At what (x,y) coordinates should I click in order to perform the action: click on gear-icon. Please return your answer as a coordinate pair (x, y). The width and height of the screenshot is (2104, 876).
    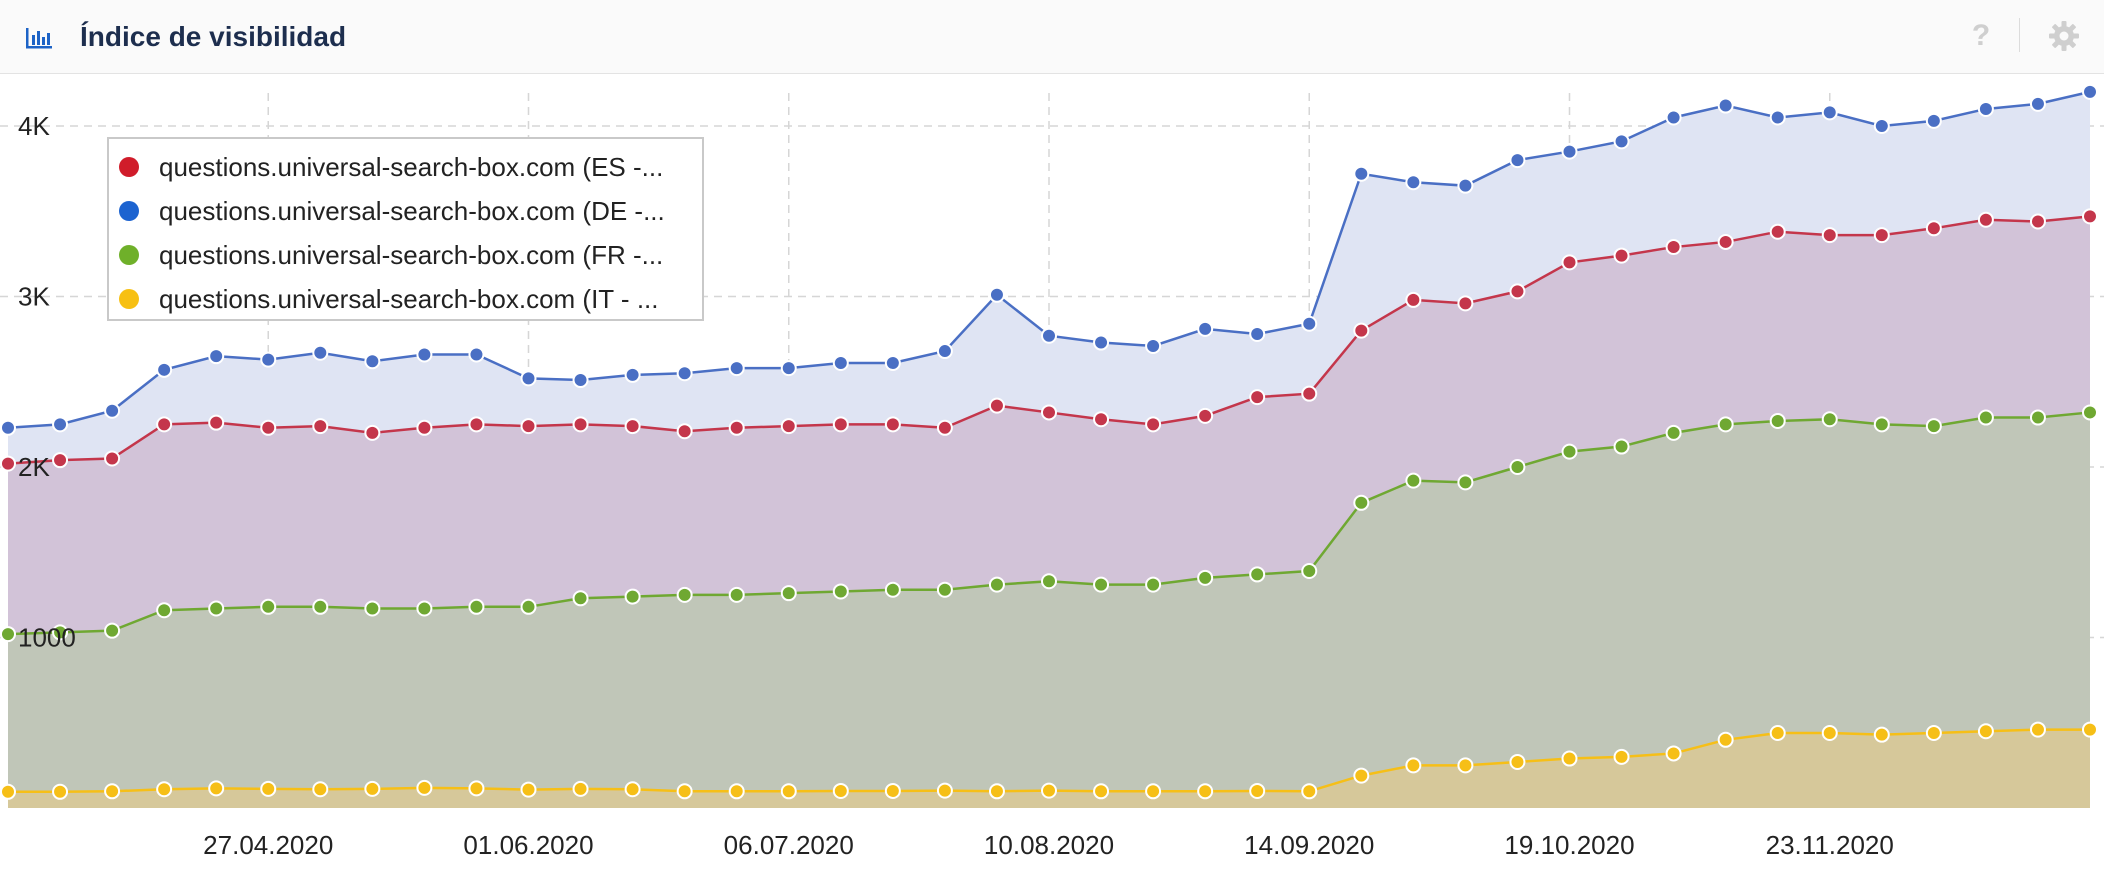
    Looking at the image, I should click on (2064, 36).